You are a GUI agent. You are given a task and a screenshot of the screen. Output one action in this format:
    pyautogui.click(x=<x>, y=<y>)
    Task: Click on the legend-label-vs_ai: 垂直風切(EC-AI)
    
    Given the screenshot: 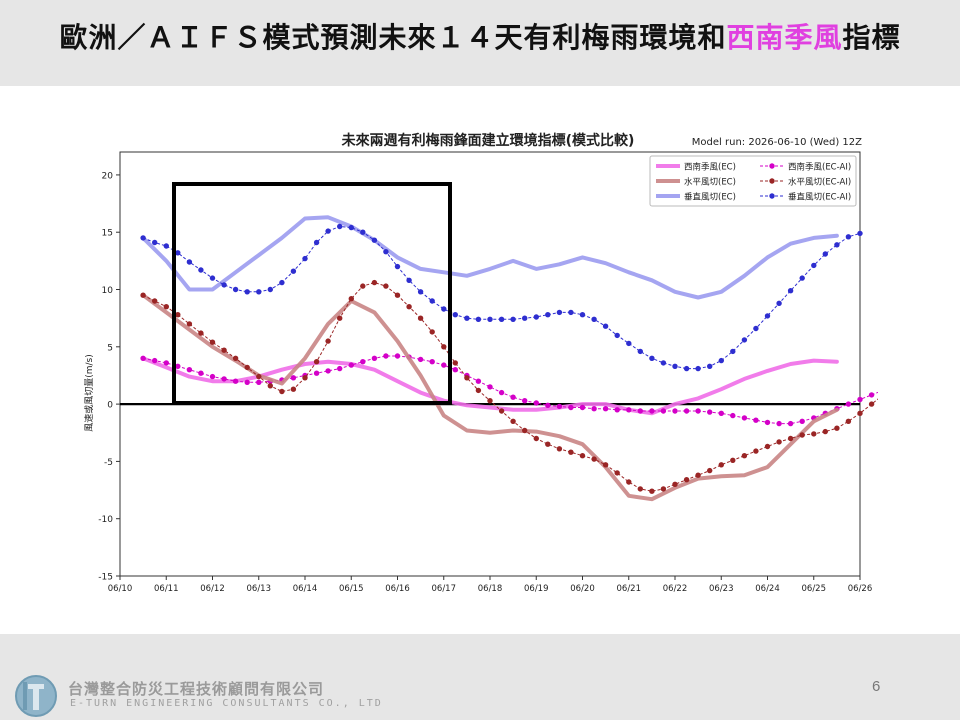 What is the action you would take?
    pyautogui.click(x=819, y=197)
    